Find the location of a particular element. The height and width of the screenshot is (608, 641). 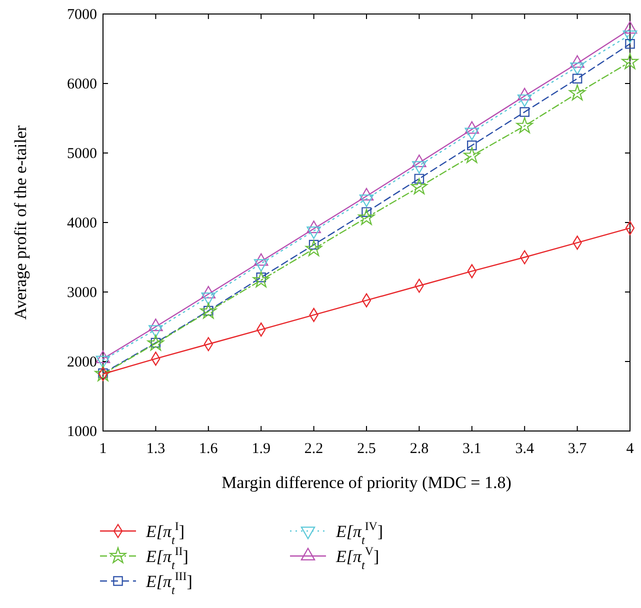

legend-label: E[π$_{t}$$^{II}$] is located at coordinates (166, 558).